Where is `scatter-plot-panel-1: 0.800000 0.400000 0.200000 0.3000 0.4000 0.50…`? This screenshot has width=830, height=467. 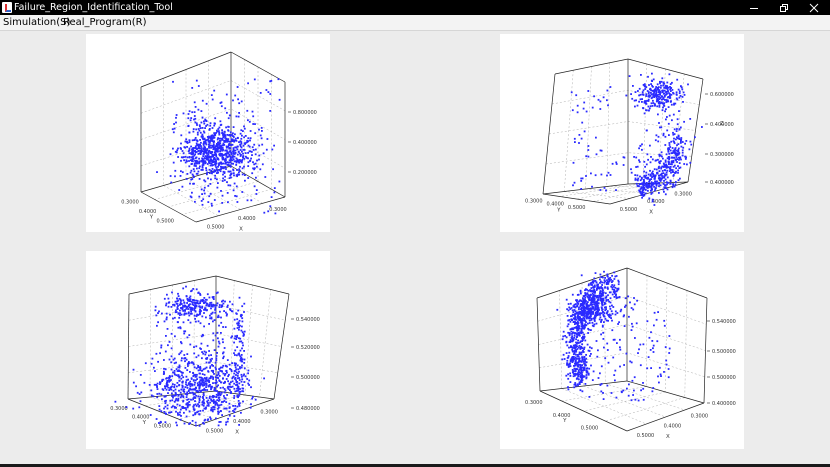 scatter-plot-panel-1: 0.800000 0.400000 0.200000 0.3000 0.4000 0.50… is located at coordinates (208, 133).